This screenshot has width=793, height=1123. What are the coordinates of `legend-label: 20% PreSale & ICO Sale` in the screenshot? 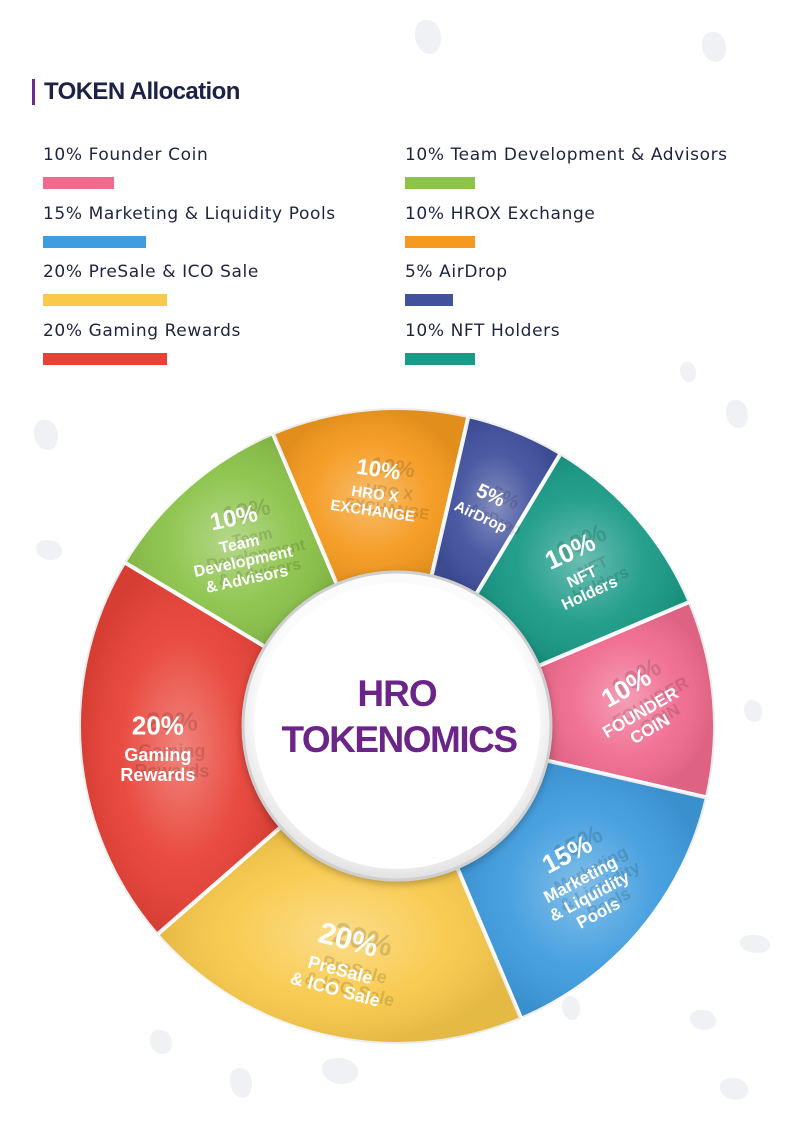 It's located at (151, 272).